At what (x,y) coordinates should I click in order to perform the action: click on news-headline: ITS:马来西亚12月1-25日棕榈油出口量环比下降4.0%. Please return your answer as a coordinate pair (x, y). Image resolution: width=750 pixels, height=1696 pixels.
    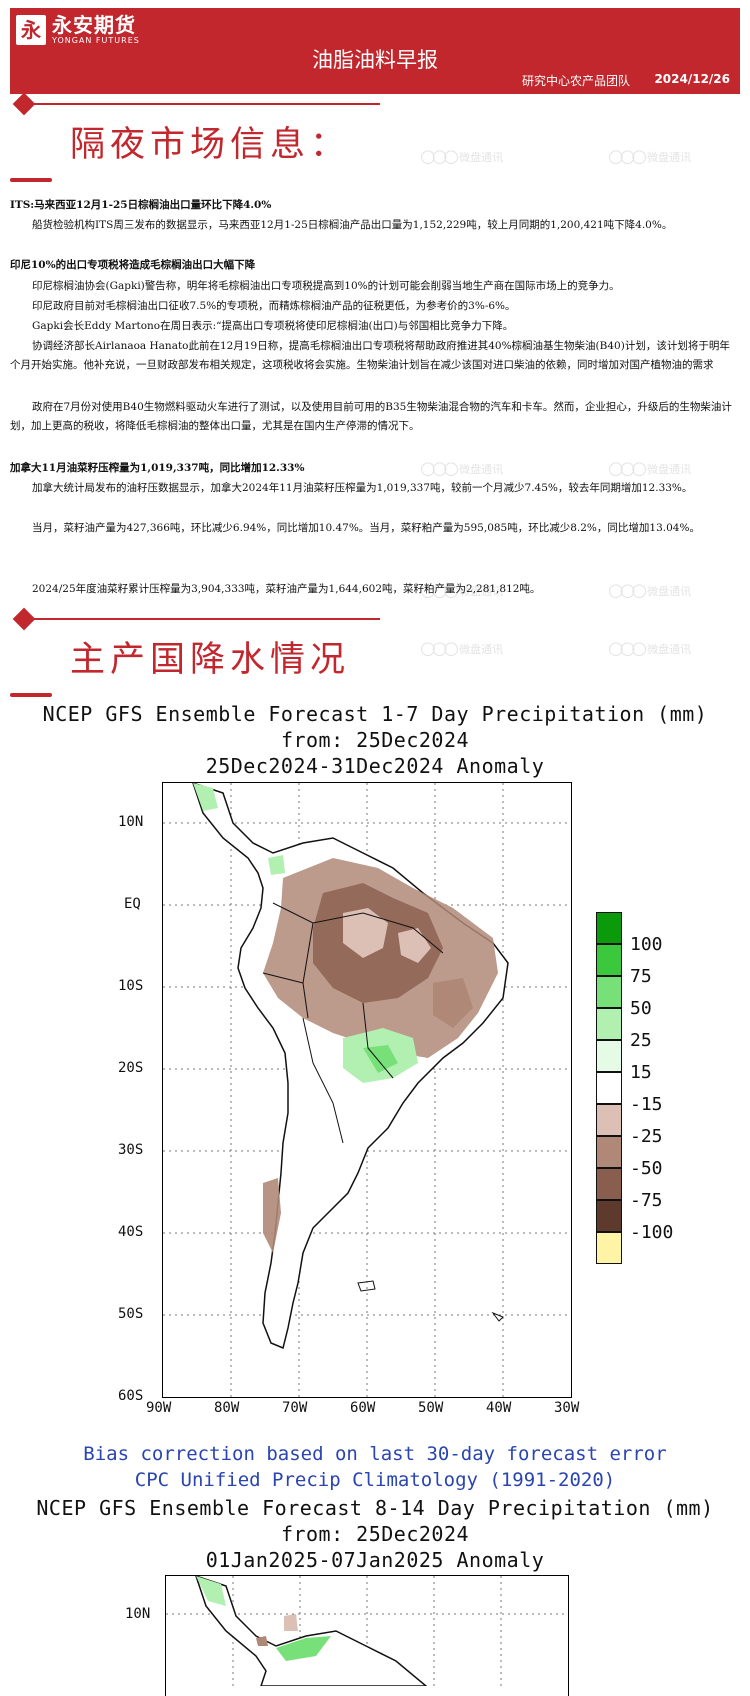
    Looking at the image, I should click on (141, 205).